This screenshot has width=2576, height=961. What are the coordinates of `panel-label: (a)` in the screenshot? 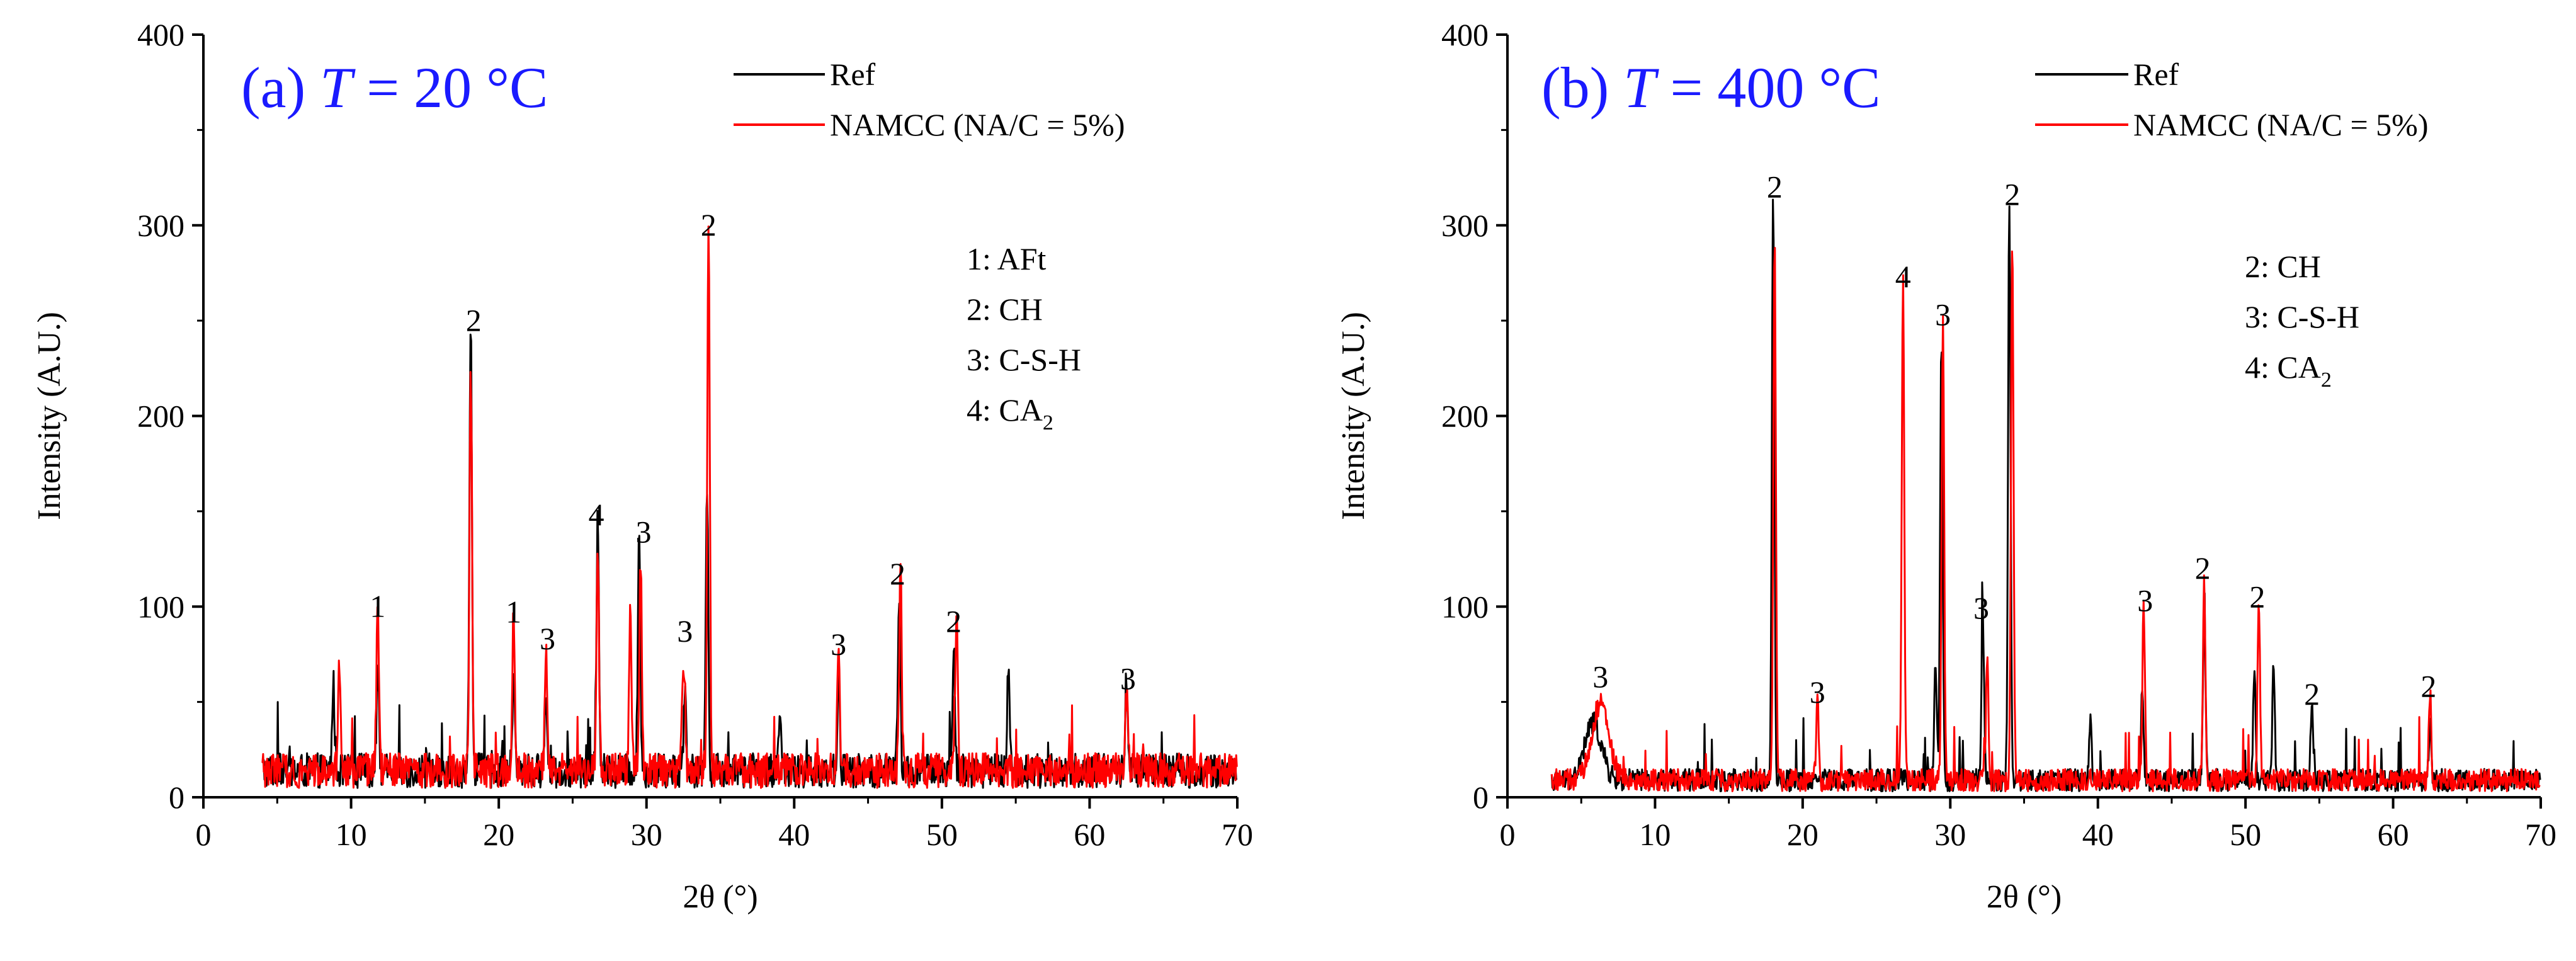 It's located at (280, 87).